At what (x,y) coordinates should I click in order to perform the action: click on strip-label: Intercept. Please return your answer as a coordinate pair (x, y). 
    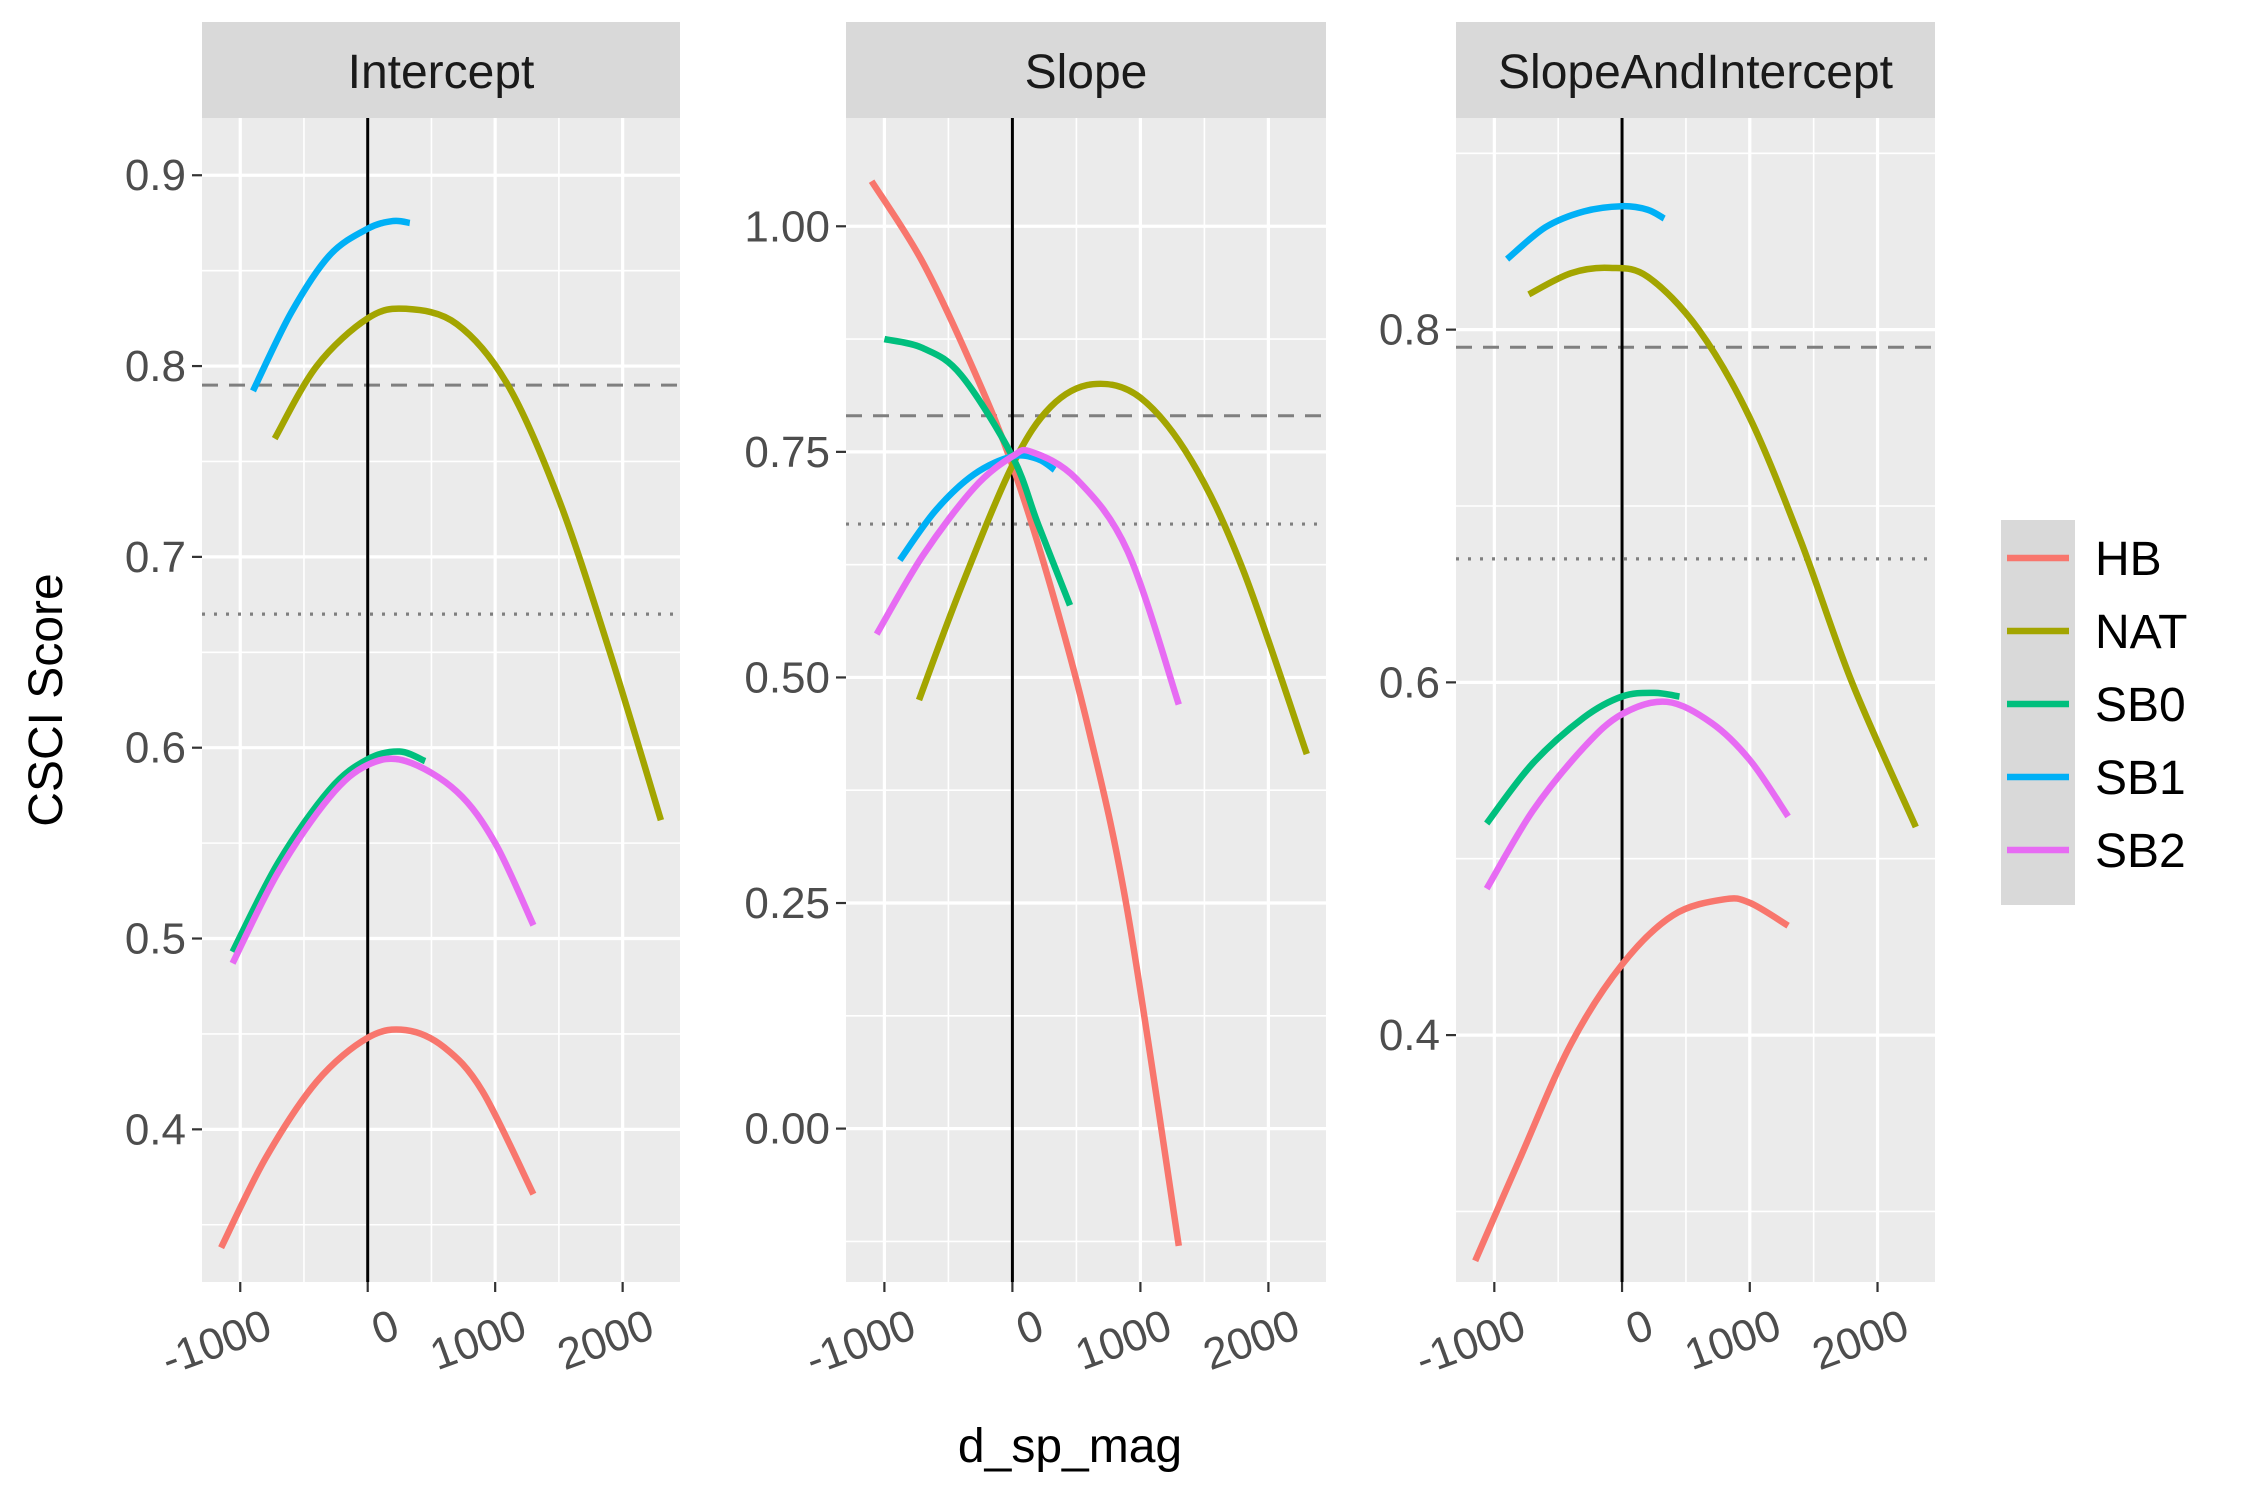
    Looking at the image, I should click on (441, 72).